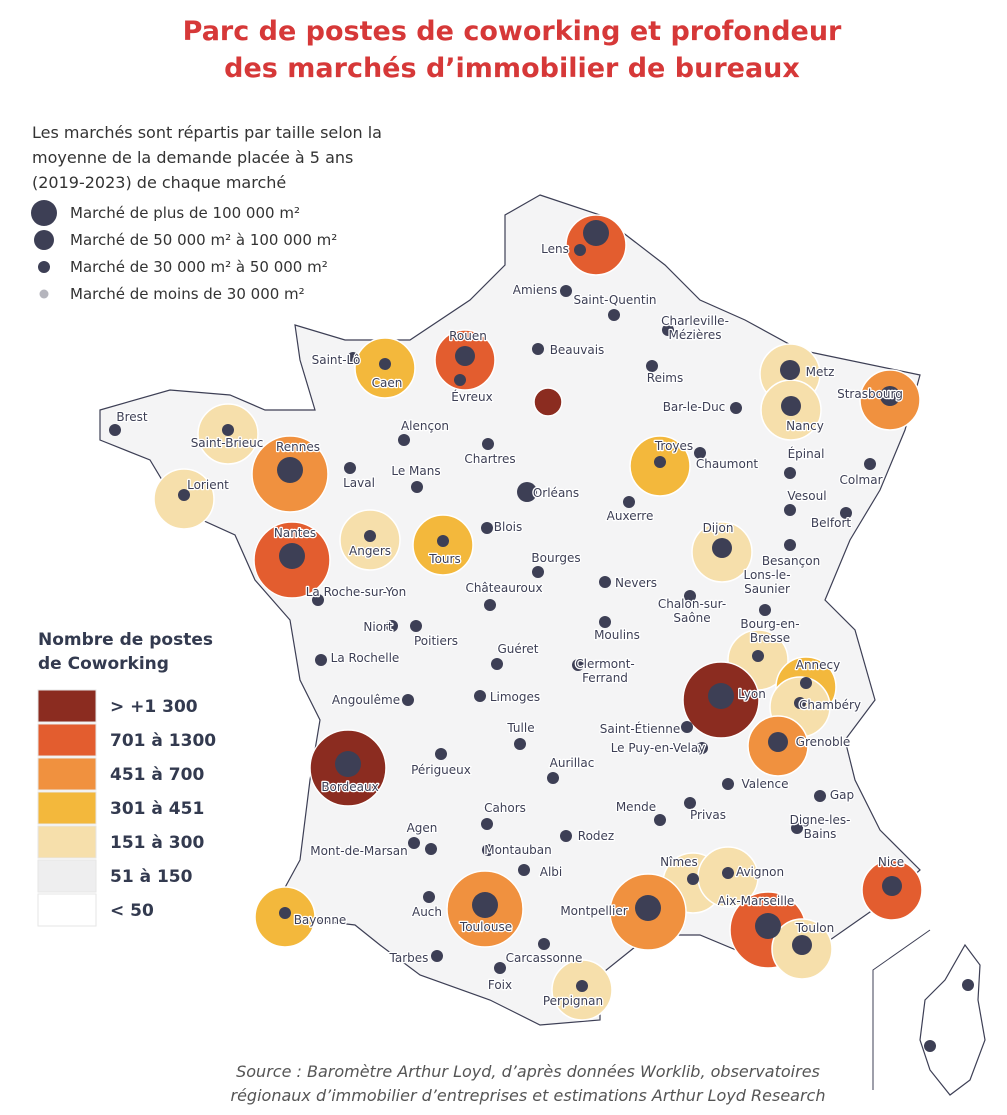  I want to click on city-label: Mont-de-Marsan, so click(359, 851).